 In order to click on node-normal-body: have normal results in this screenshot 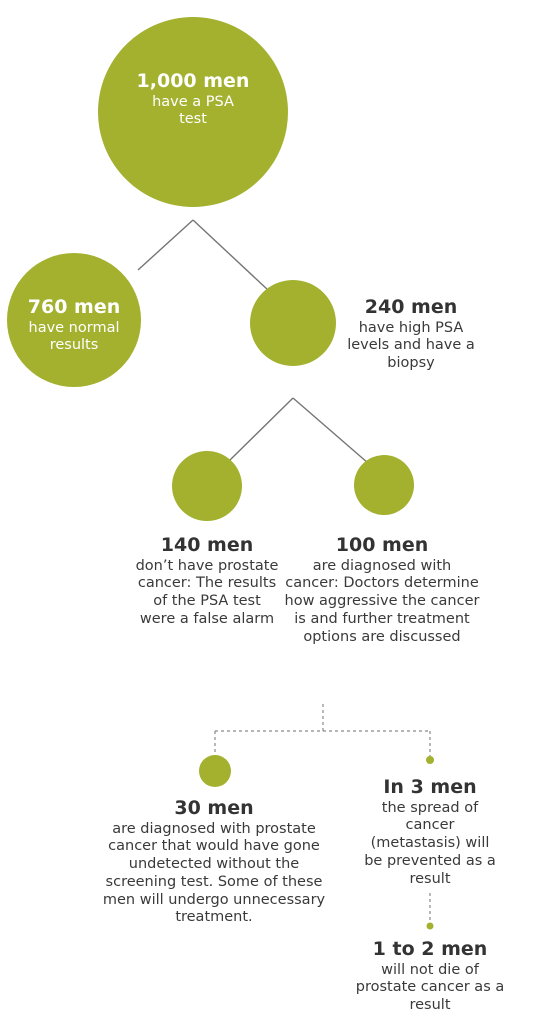, I will do `click(74, 336)`.